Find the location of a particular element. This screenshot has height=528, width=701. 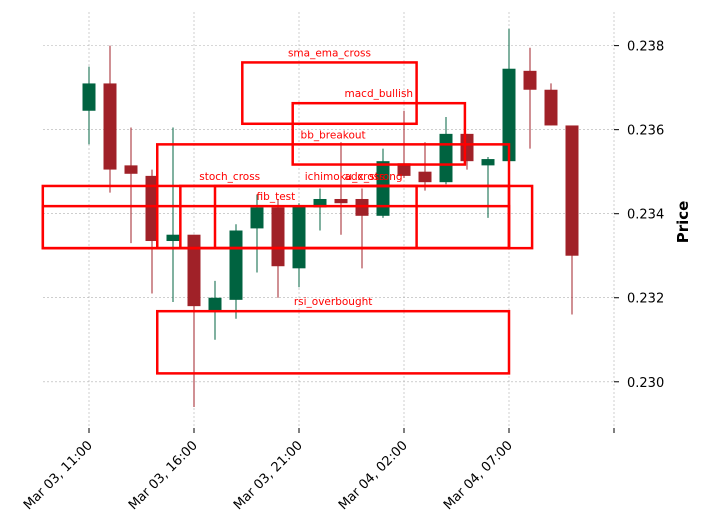

y-axis-title: Price is located at coordinates (683, 222).